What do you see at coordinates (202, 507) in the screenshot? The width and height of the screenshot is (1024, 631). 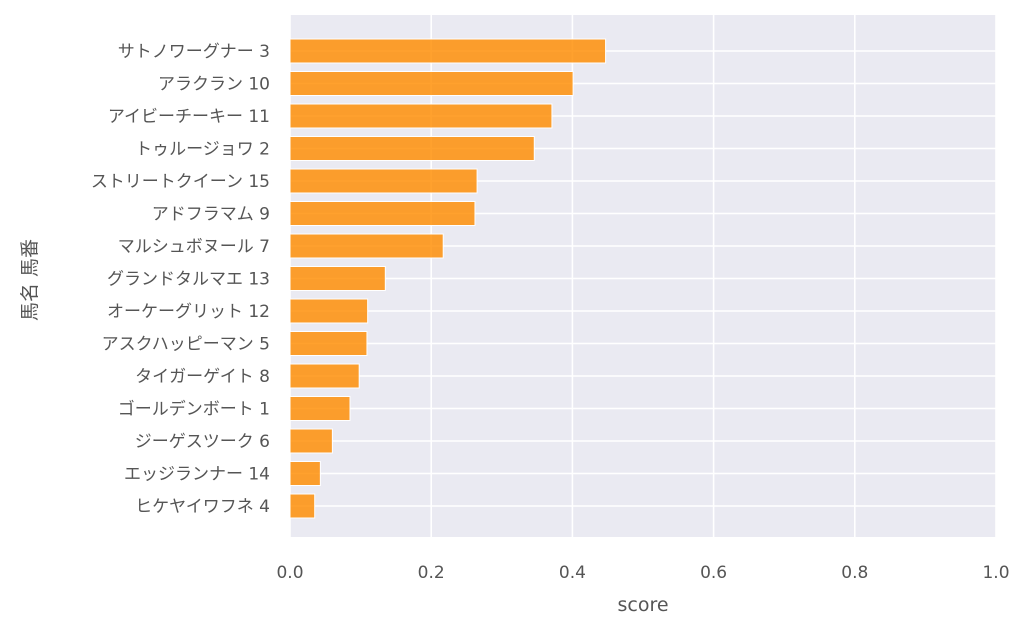 I see `y-tick-label: ヒケヤイワフネ 4` at bounding box center [202, 507].